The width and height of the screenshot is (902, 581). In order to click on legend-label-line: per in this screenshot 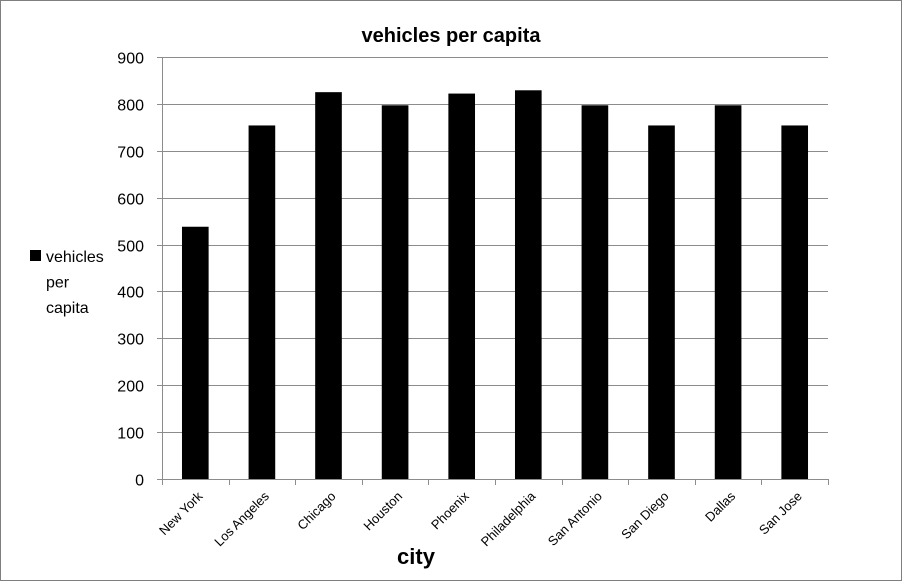, I will do `click(58, 283)`.